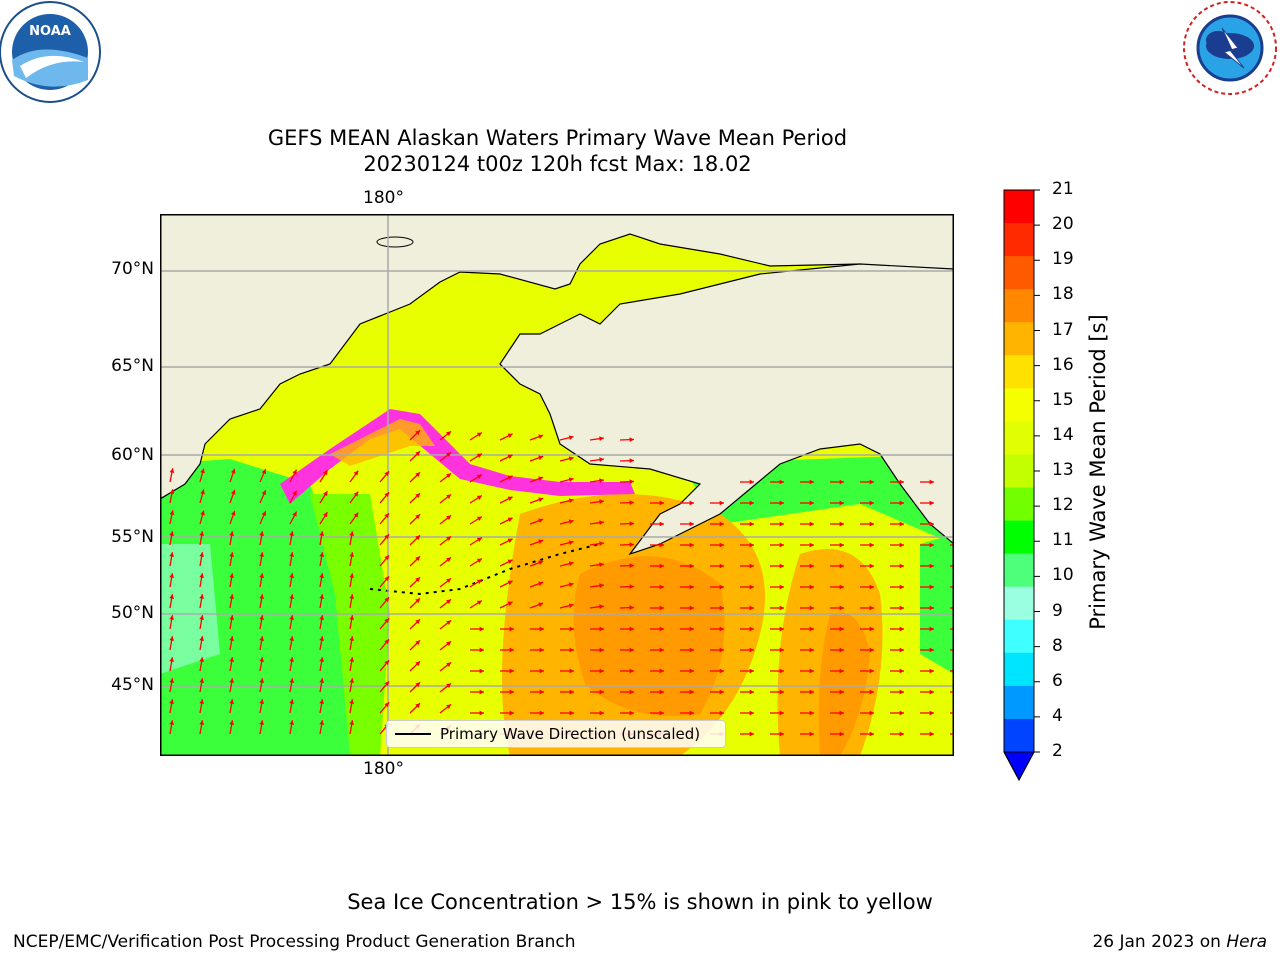  Describe the element at coordinates (1057, 610) in the screenshot. I see `colorbar-tick-label: 9` at that location.